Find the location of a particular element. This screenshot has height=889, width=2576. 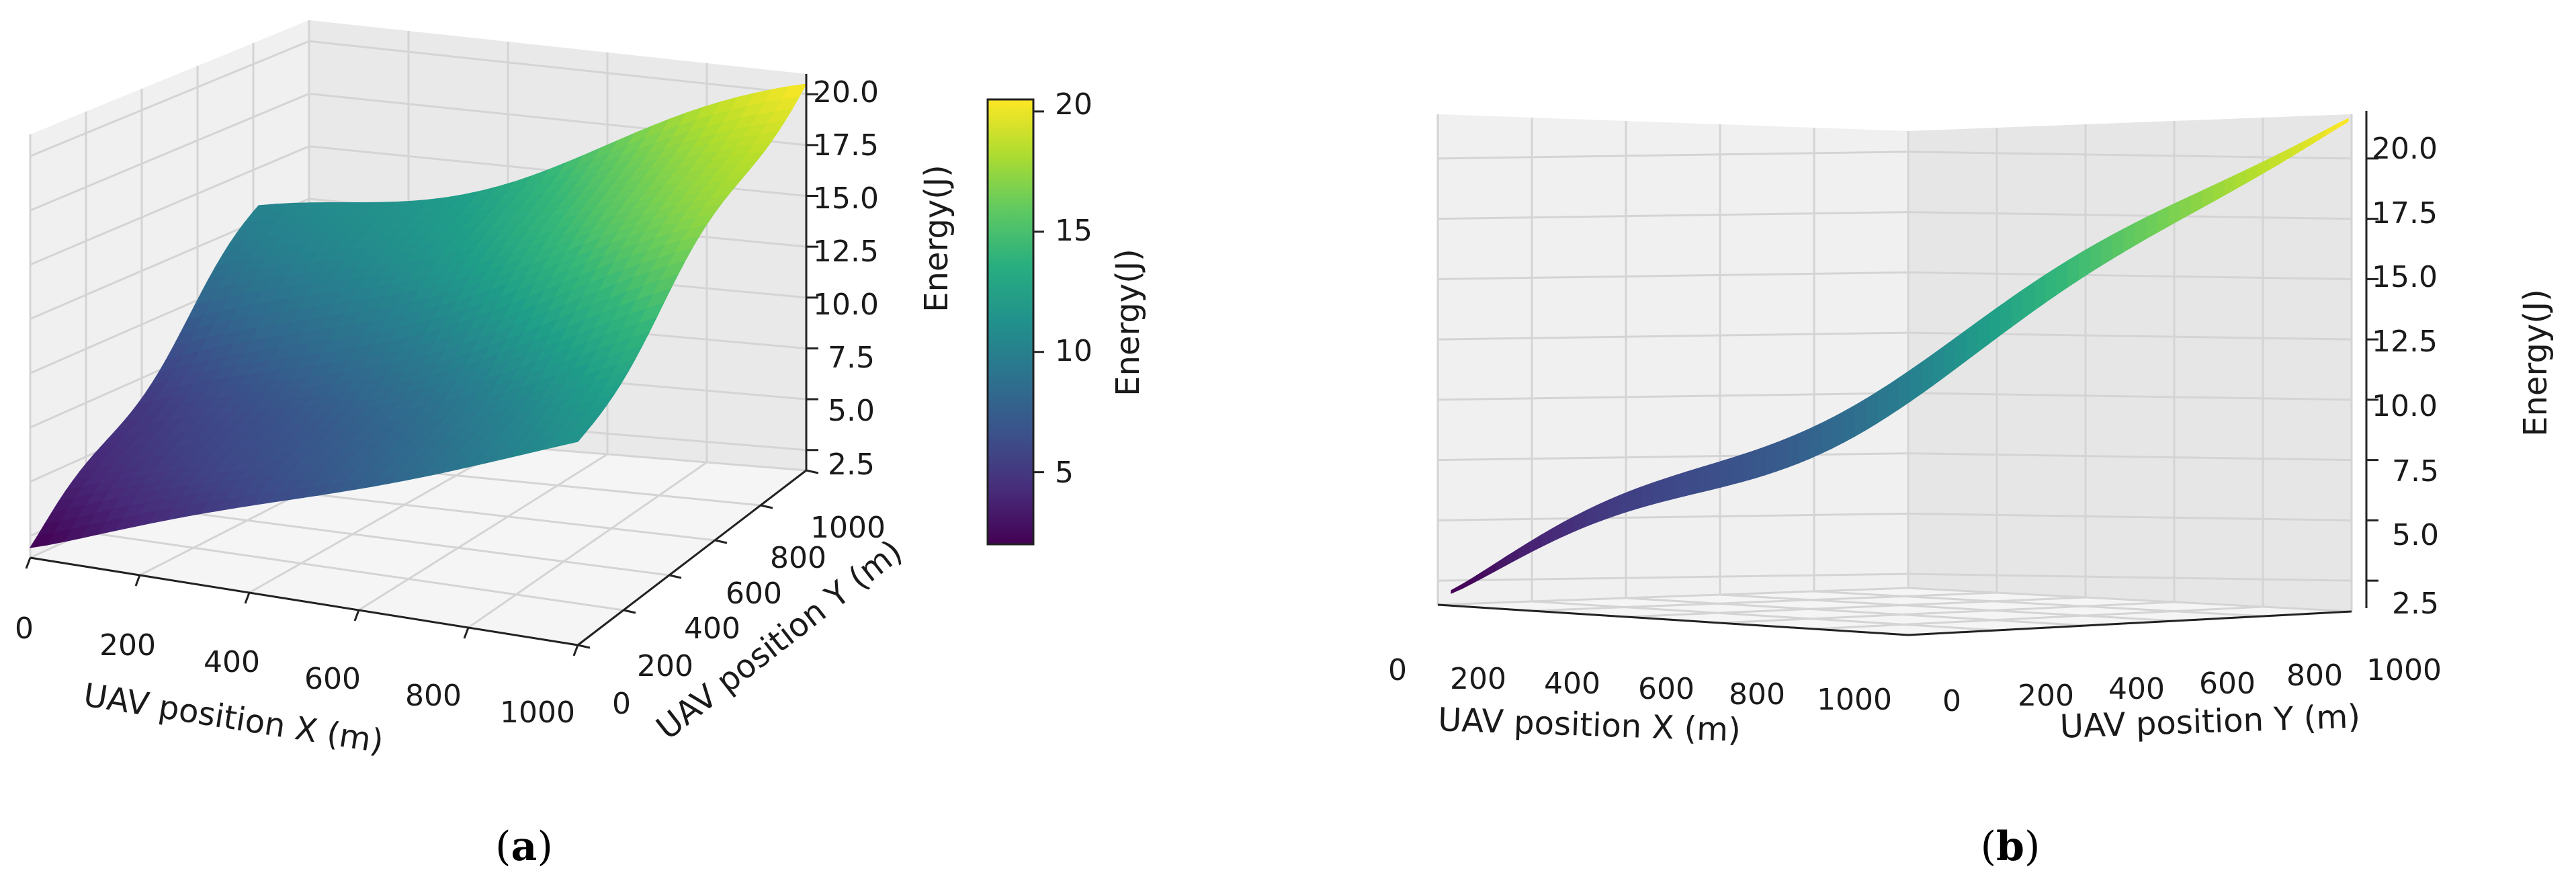

y-axis-line-b is located at coordinates (2129, 623).